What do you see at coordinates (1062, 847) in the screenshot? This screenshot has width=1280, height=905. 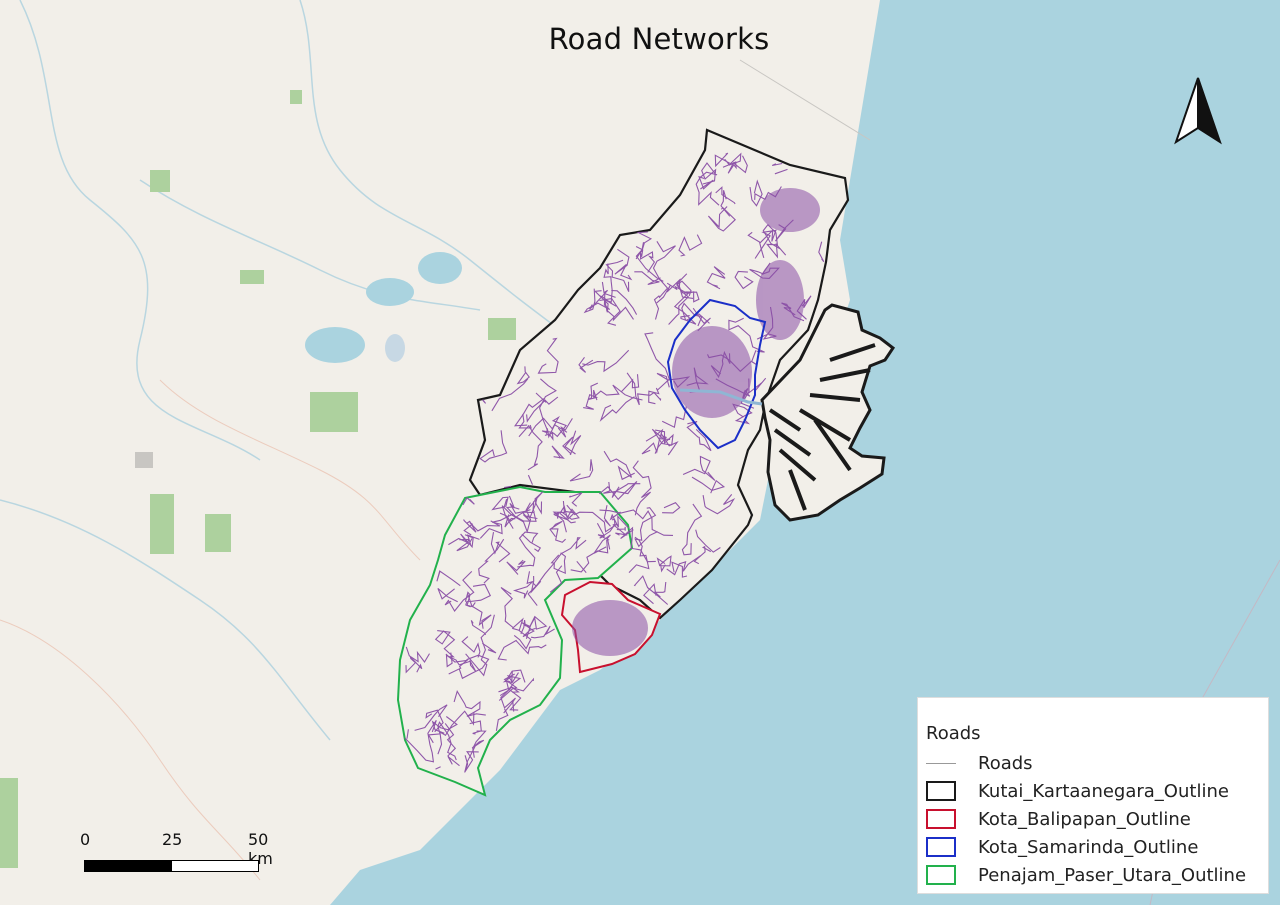 I see `legend-item-samarinda: Kota_Samarinda_Outline` at bounding box center [1062, 847].